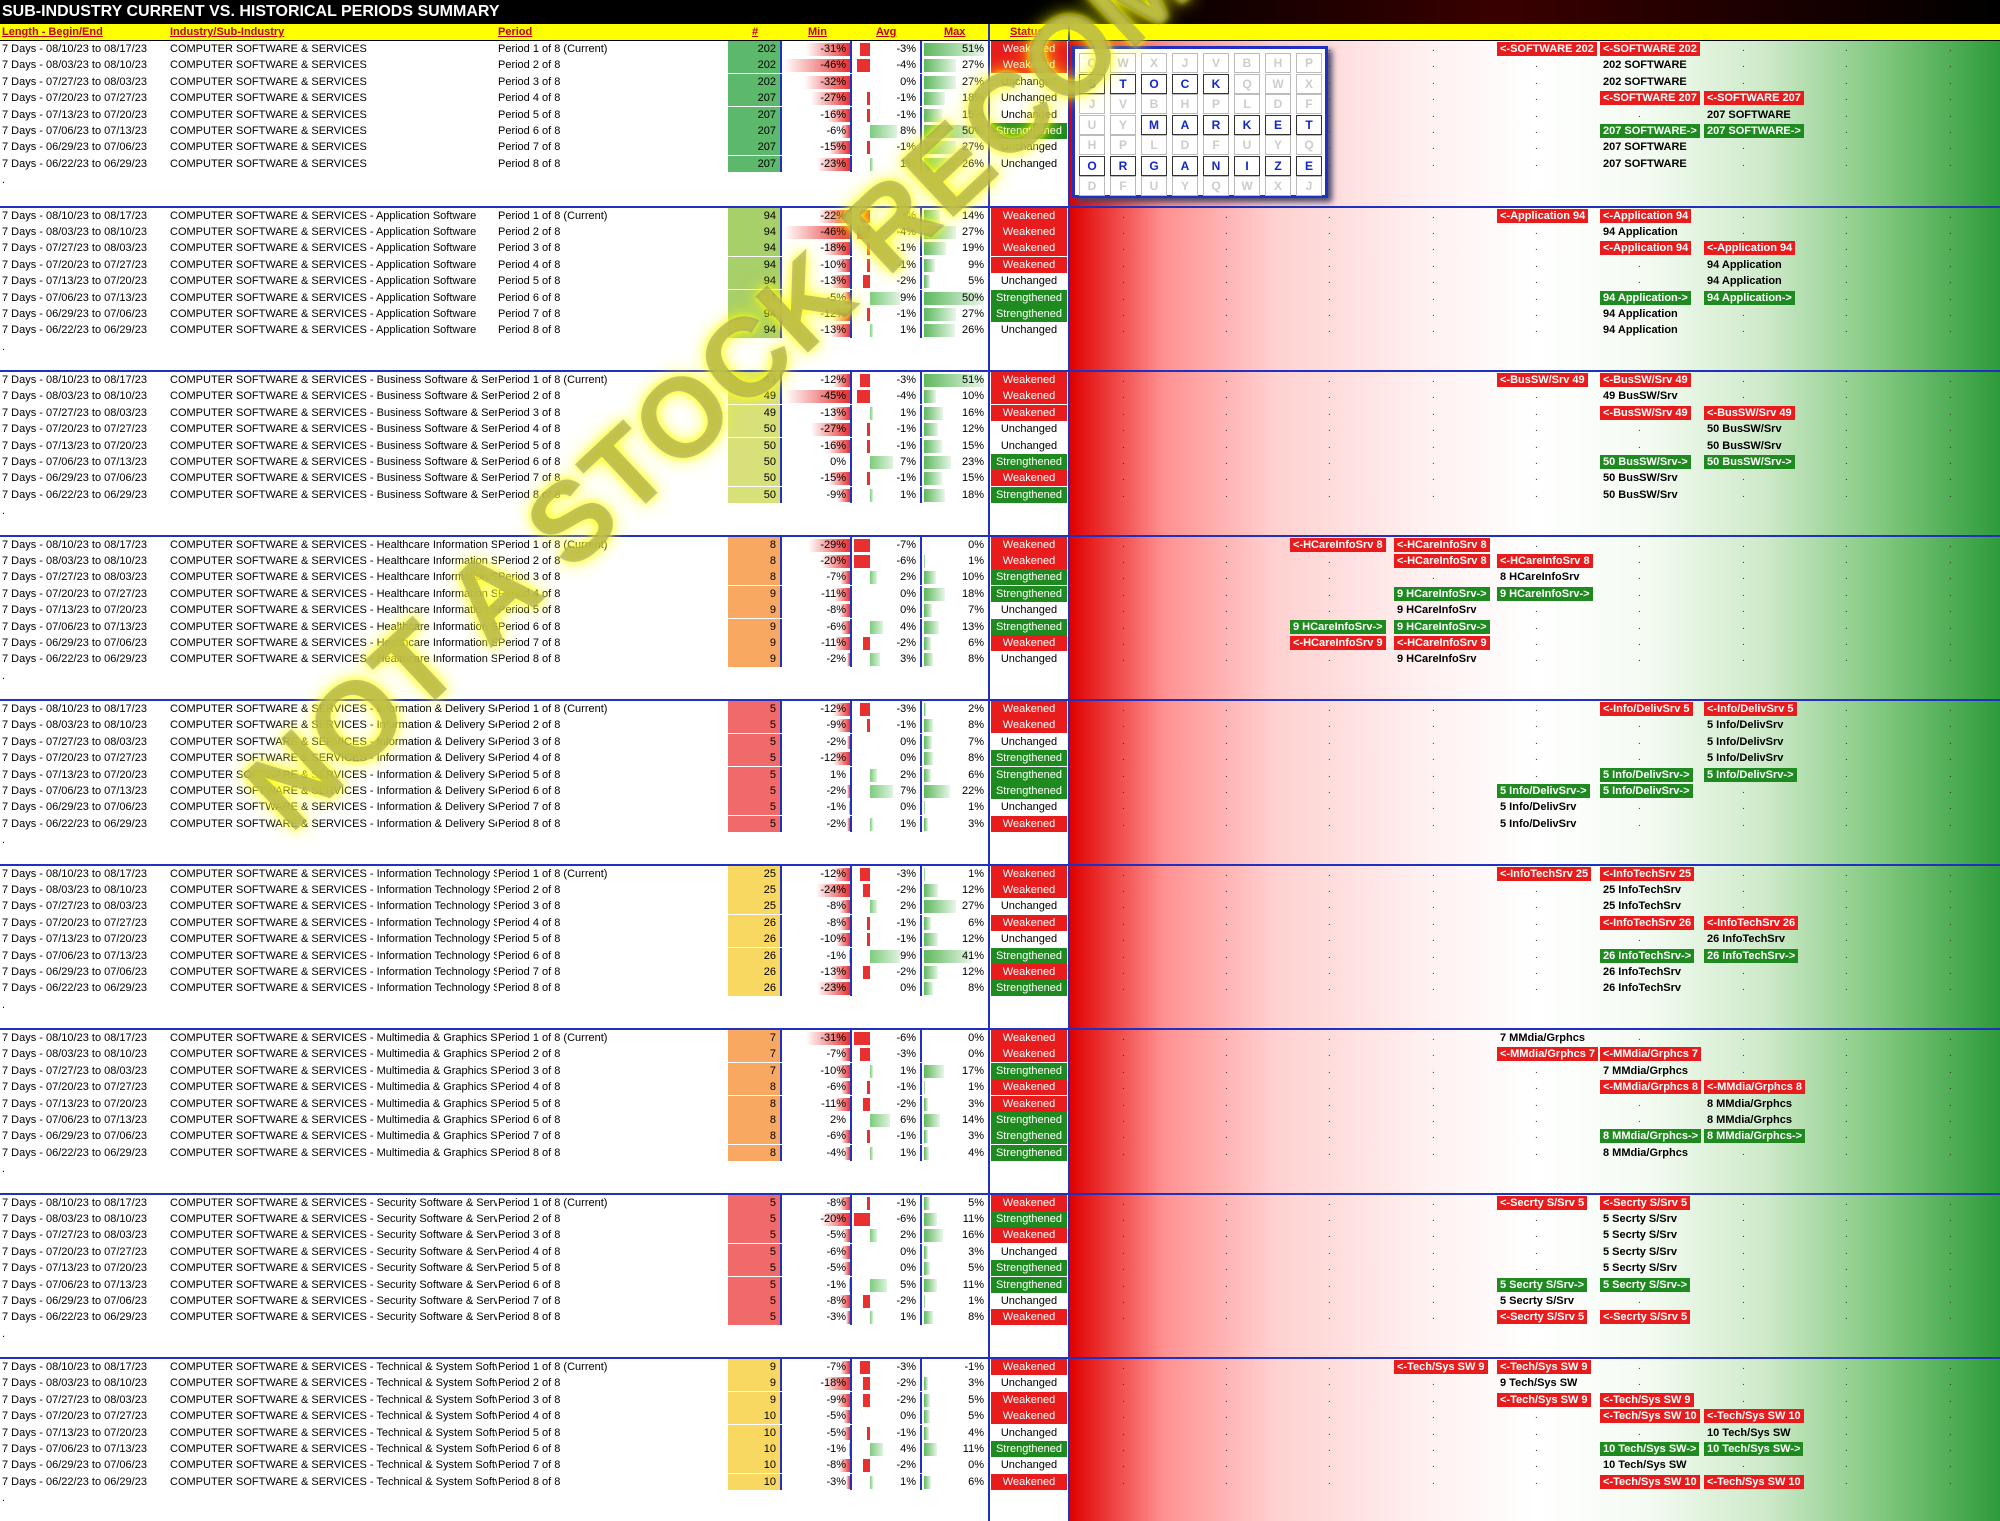 This screenshot has height=1521, width=2000. What do you see at coordinates (1540, 577) in the screenshot?
I see `rating-marker: 8 HCareInfoSrv` at bounding box center [1540, 577].